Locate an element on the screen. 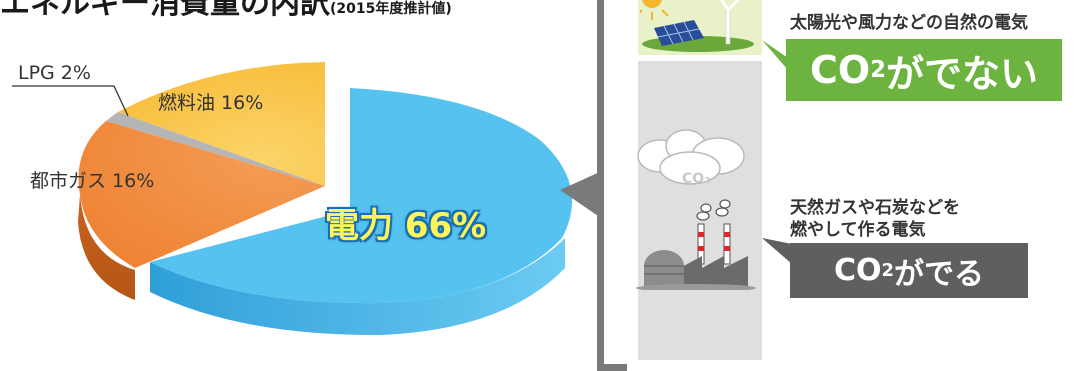 This screenshot has width=1084, height=371. renewable-pointer is located at coordinates (775, 55).